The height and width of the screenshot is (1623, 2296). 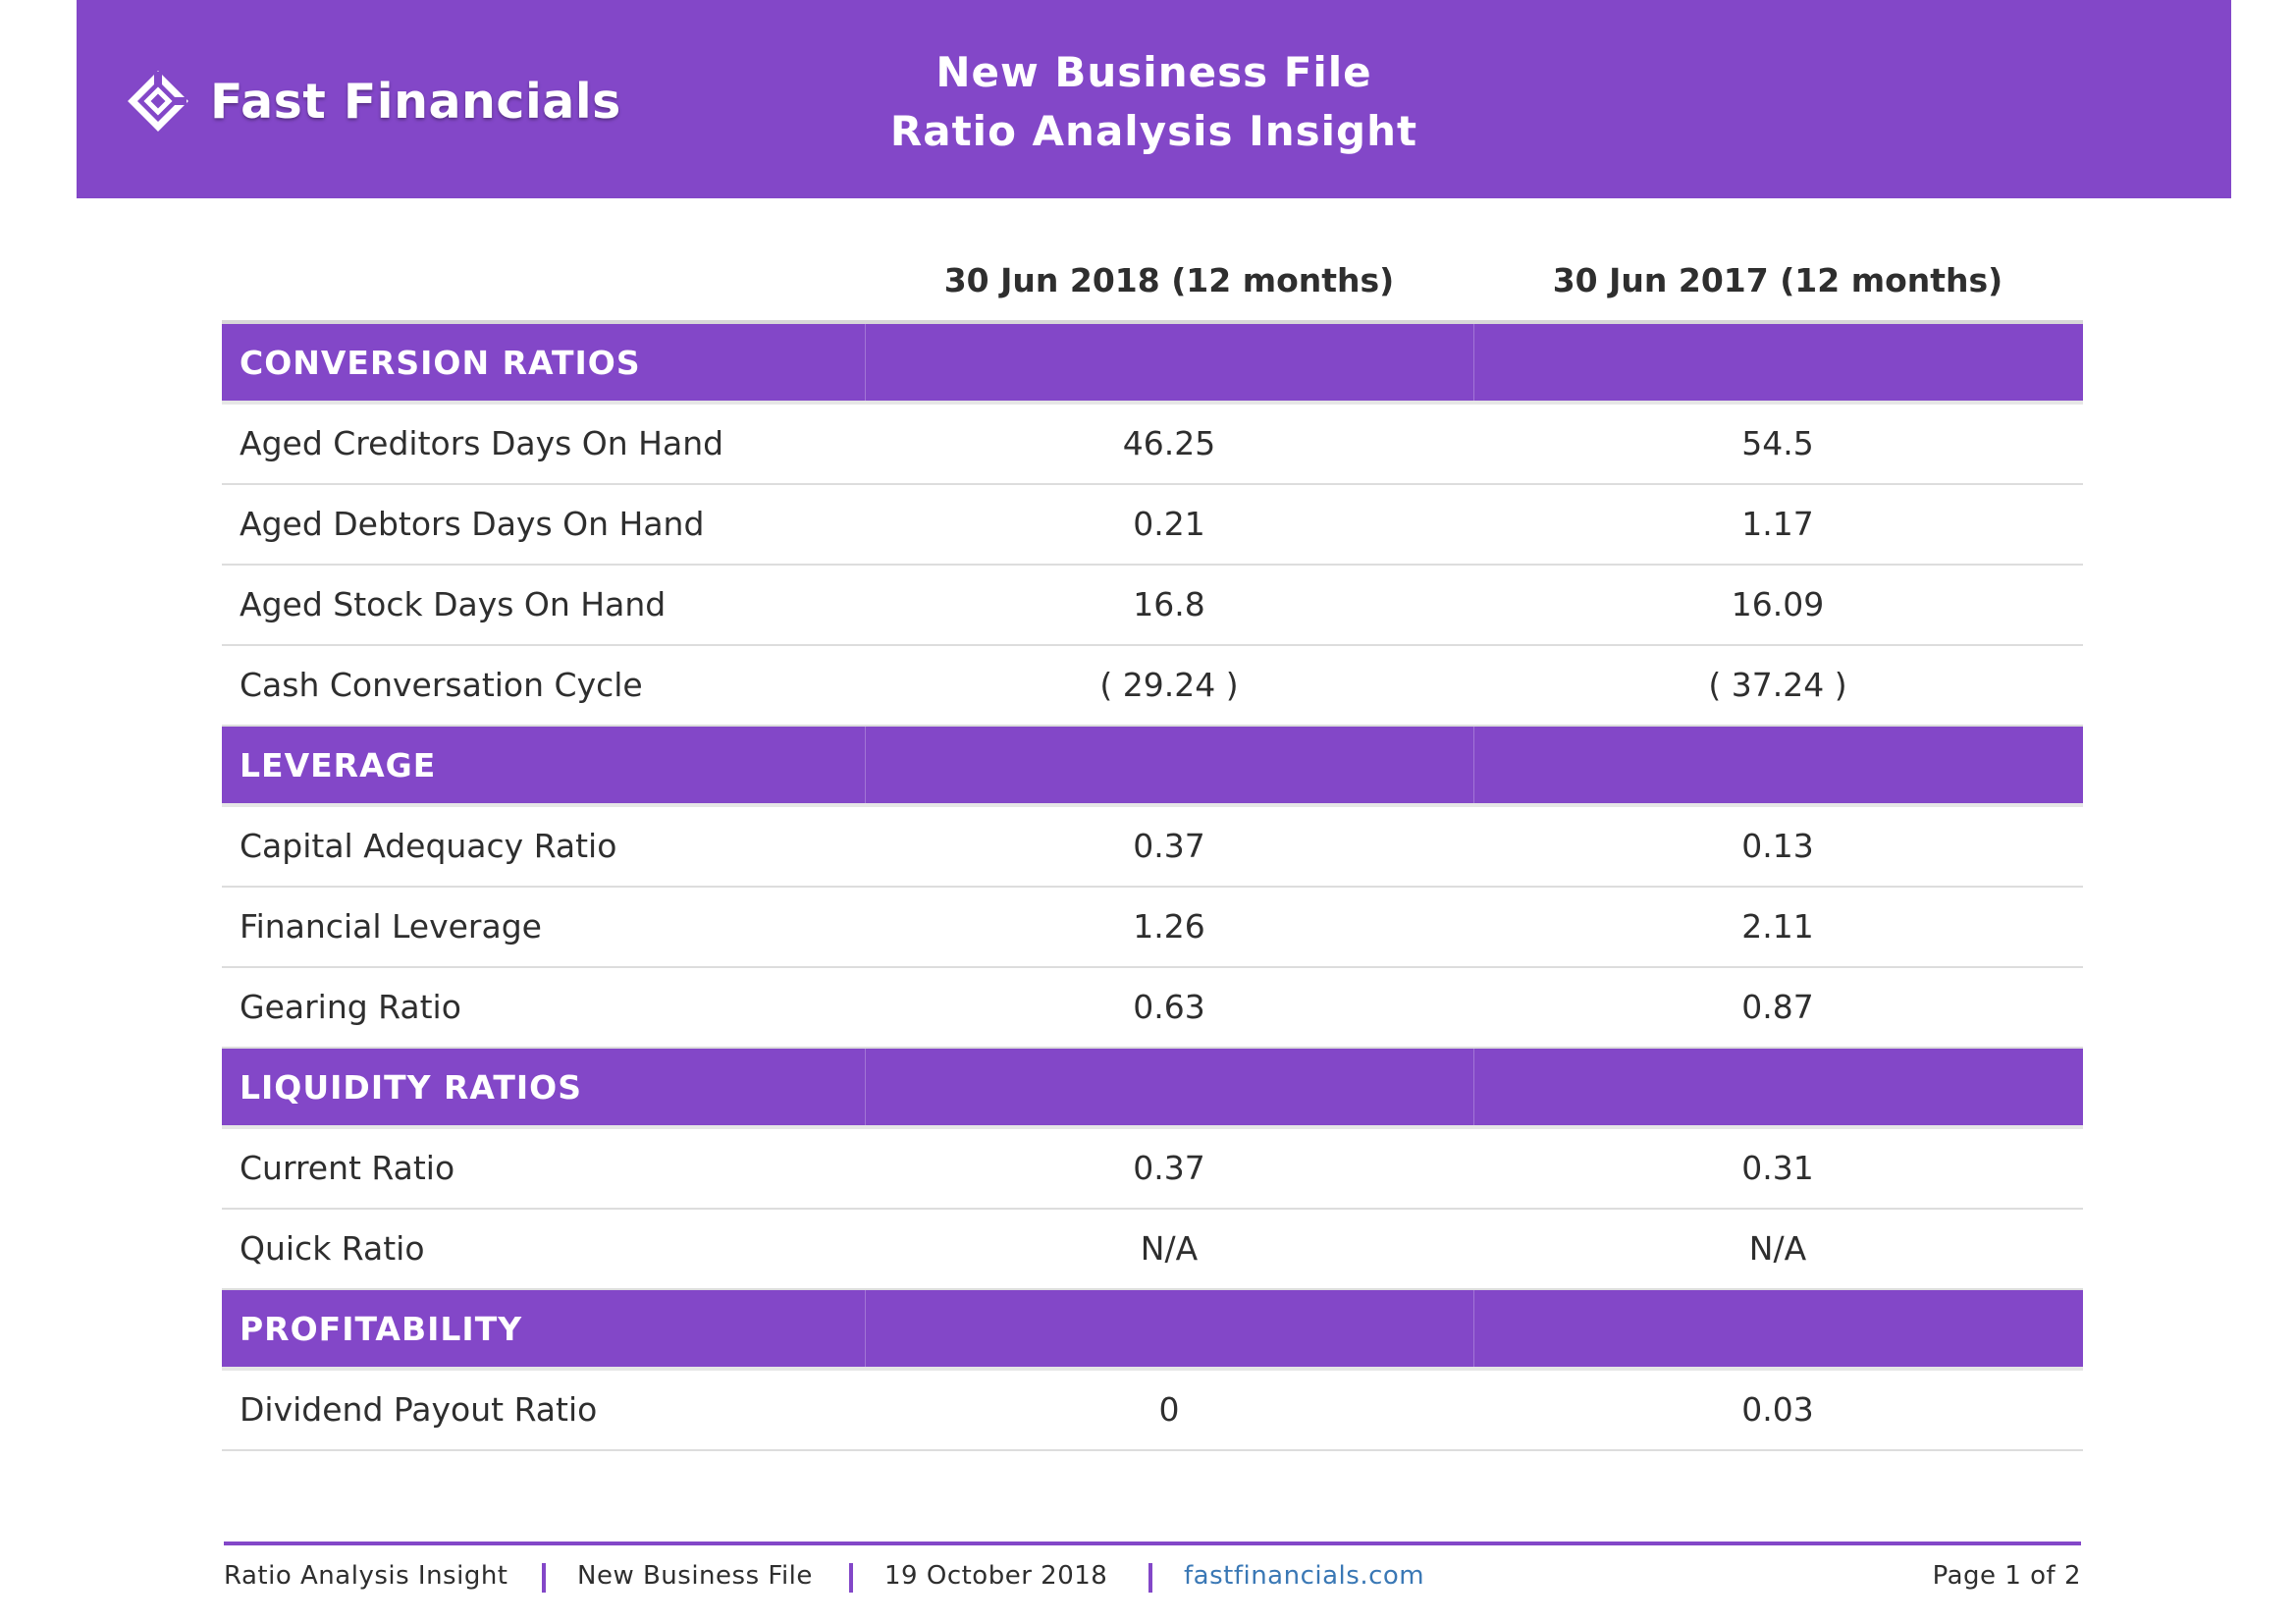 What do you see at coordinates (1777, 1168) in the screenshot?
I see `value-2017: 0.31` at bounding box center [1777, 1168].